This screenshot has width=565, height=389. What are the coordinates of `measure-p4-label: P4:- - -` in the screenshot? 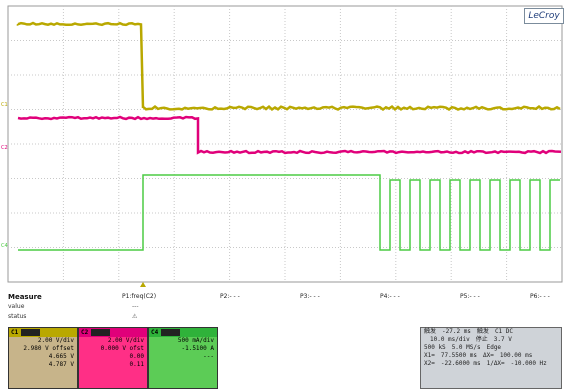 It's located at (390, 296).